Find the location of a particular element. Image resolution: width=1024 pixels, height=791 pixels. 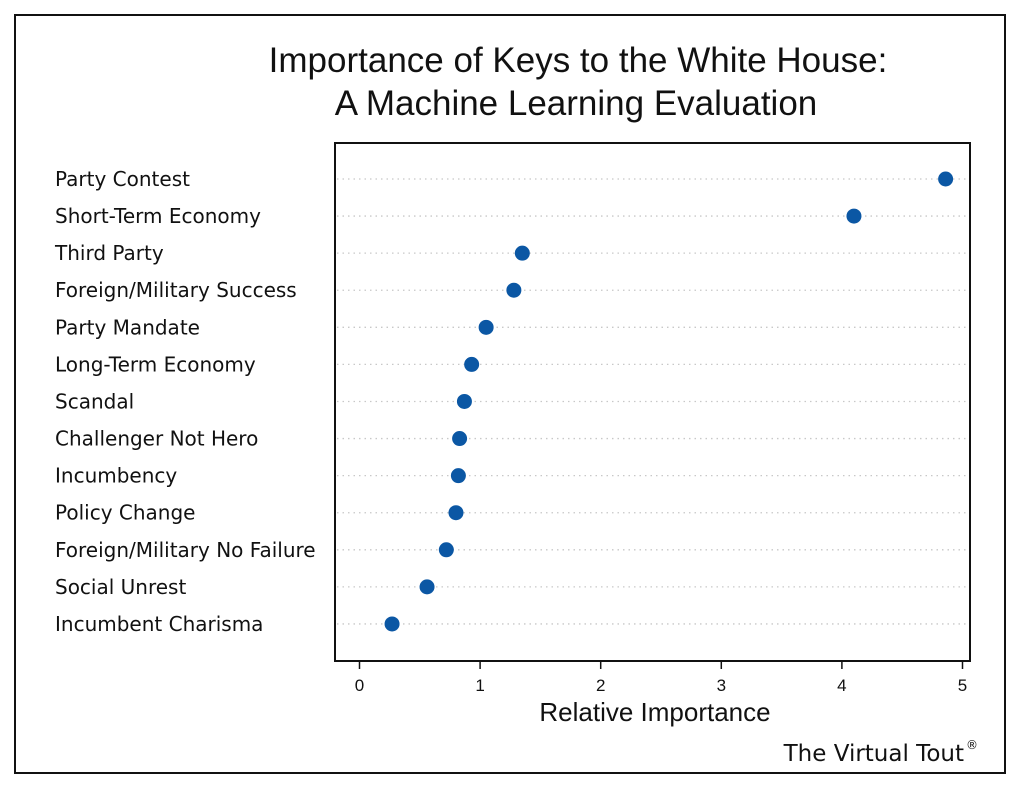

category-label: Third Party is located at coordinates (109, 253).